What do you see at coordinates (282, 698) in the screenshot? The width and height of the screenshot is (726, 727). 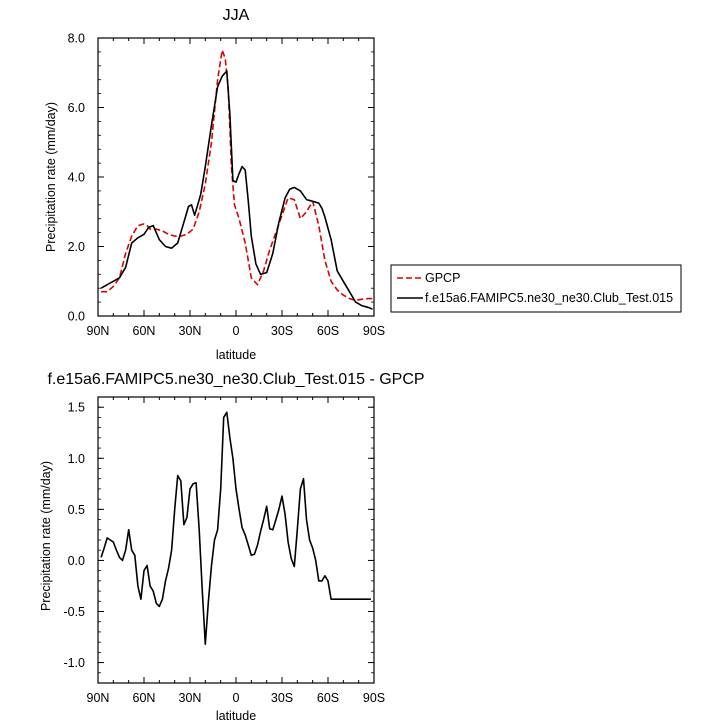 I see `bottom-x-tick-label: 30S` at bounding box center [282, 698].